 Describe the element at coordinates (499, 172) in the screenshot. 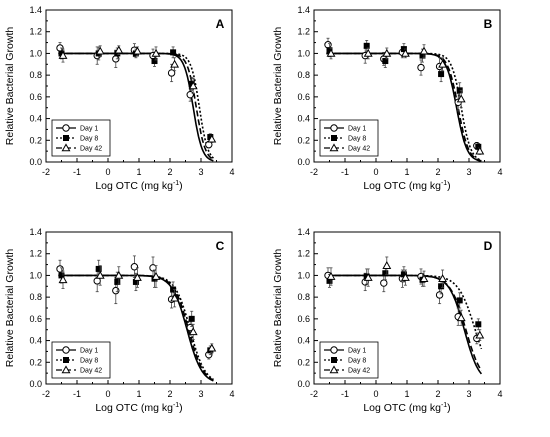

I see `x-tick-label: 4` at that location.